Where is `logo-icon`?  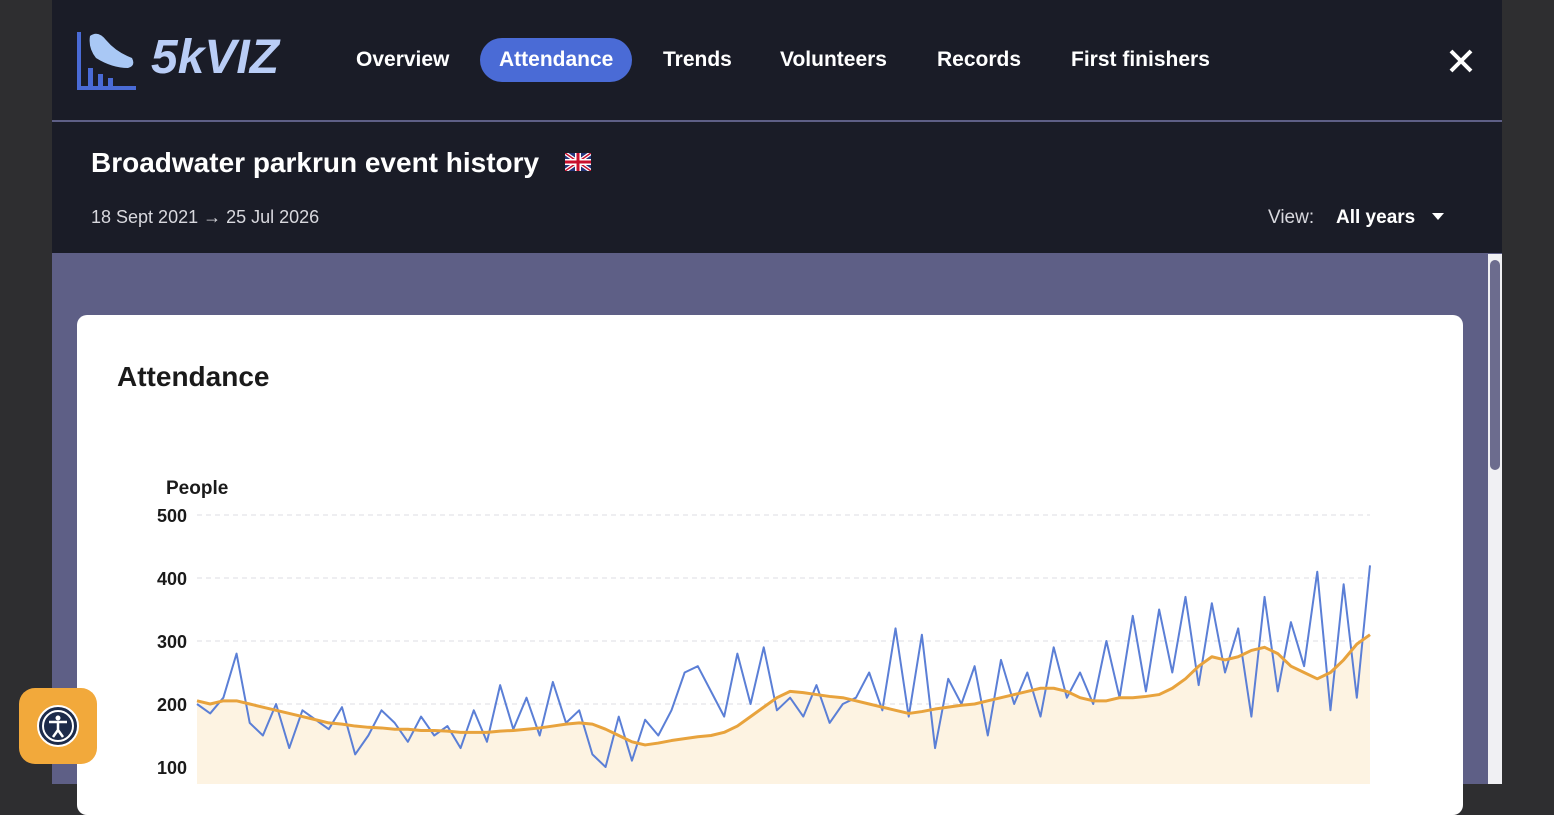 logo-icon is located at coordinates (106, 61).